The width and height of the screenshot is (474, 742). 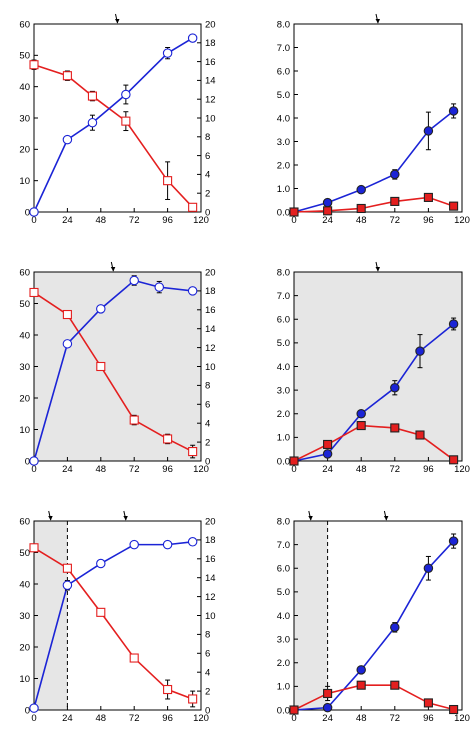 I want to click on y-tick-label: 30, so click(x=24, y=616).